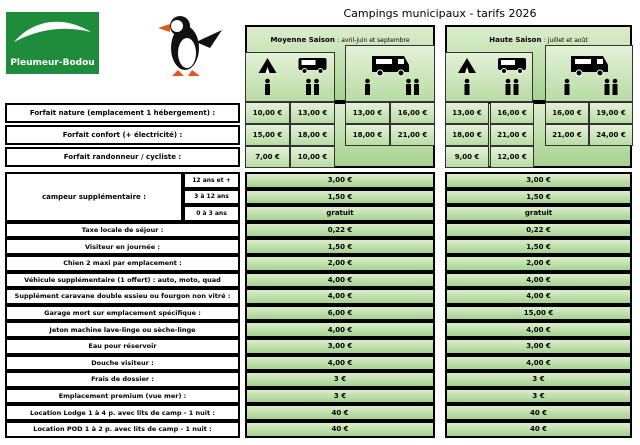  What do you see at coordinates (122, 135) in the screenshot?
I see `forfait-label: Forfait confort (+ électricité) :` at bounding box center [122, 135].